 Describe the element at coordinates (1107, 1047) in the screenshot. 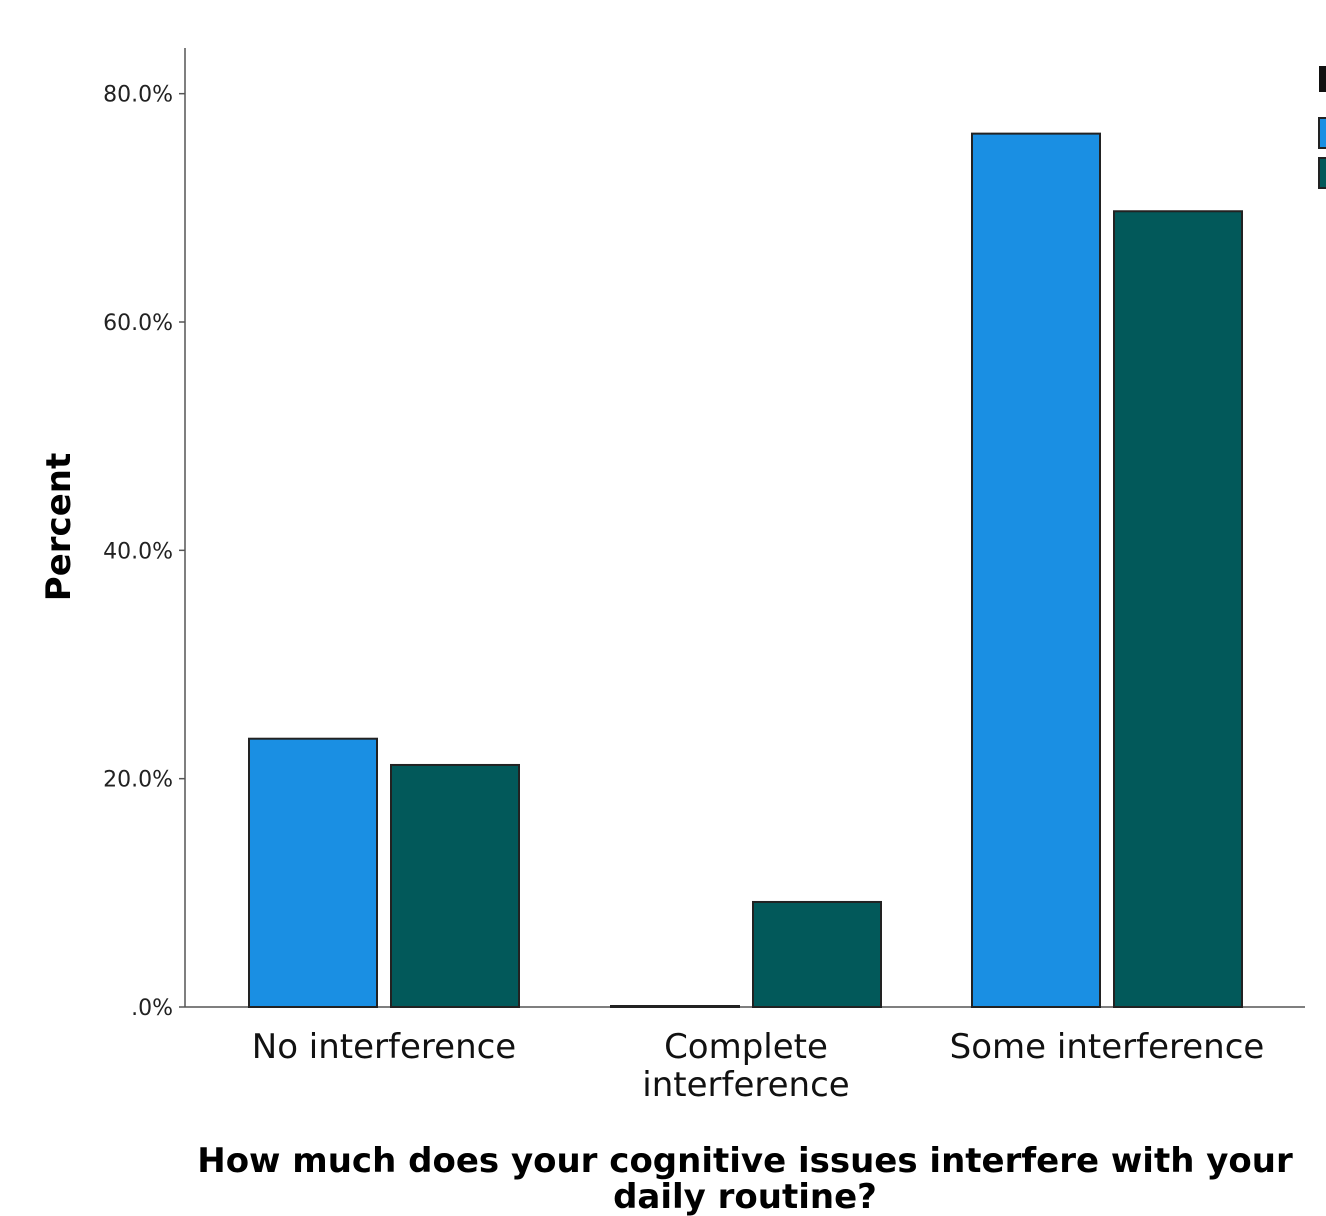

I see `x-tick-label: Some interference` at that location.